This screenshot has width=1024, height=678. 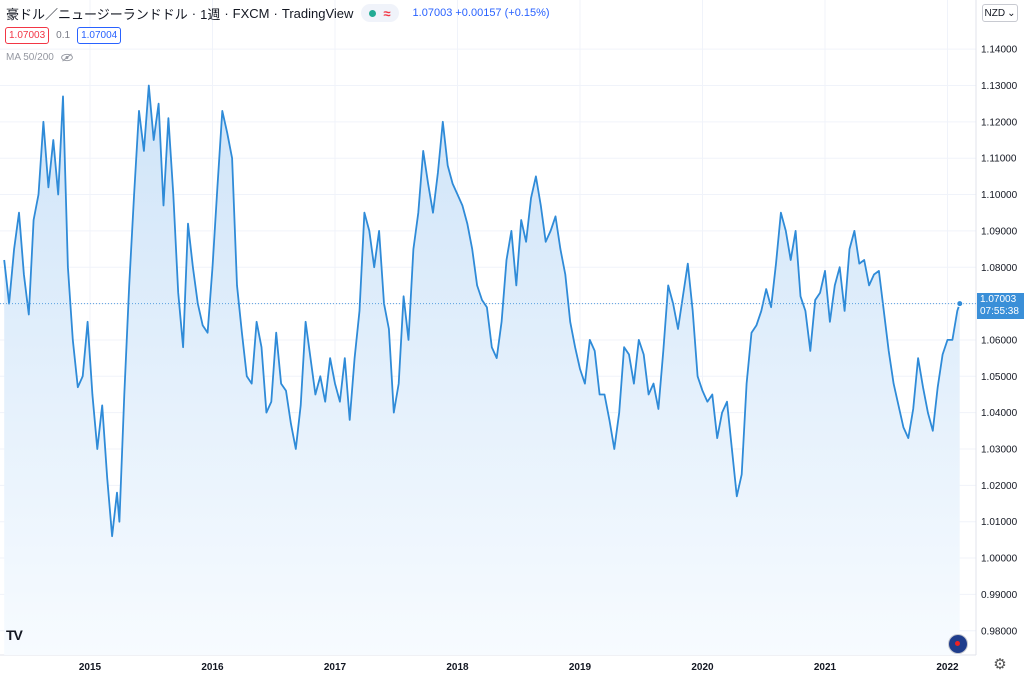 What do you see at coordinates (960, 304) in the screenshot?
I see `last-price-dot` at bounding box center [960, 304].